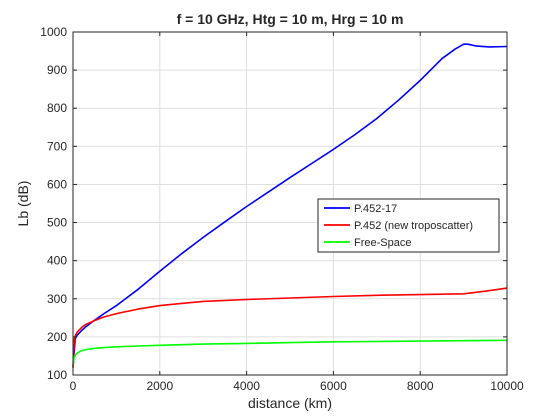 Image resolution: width=560 pixels, height=420 pixels. Describe the element at coordinates (57, 261) in the screenshot. I see `y-tick-label: 400` at that location.